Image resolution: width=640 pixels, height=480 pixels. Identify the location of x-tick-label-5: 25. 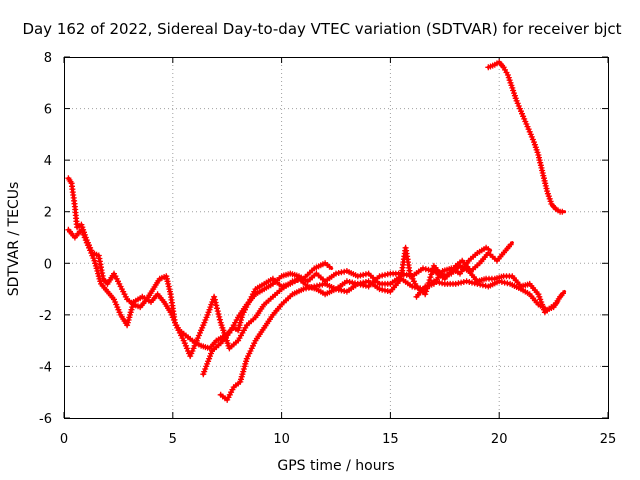
(608, 439).